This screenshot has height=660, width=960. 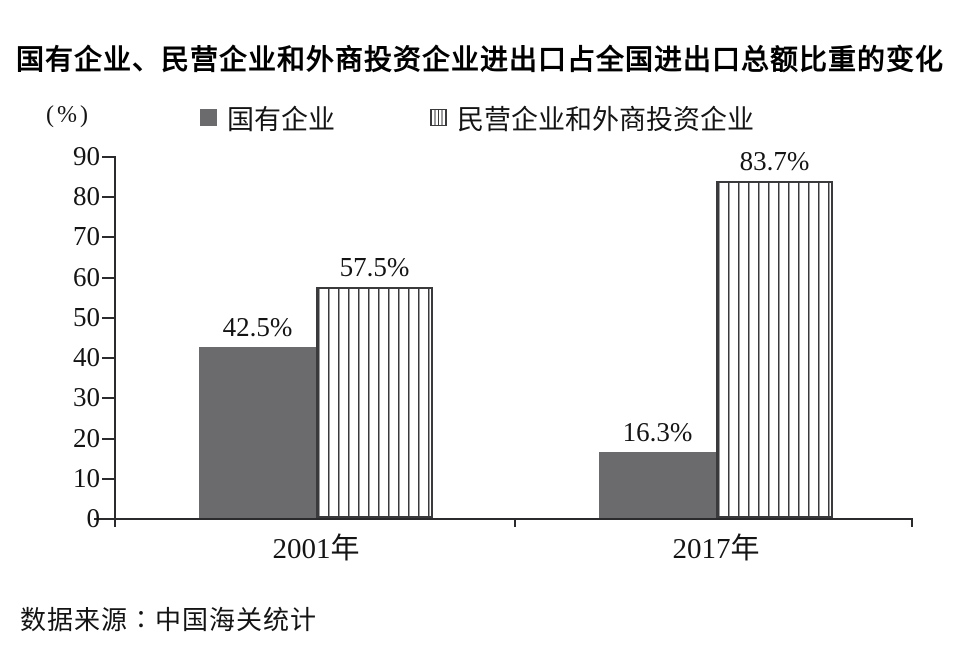 I want to click on legend-label-private-foreign: 民营企业和外商投资企业, so click(x=605, y=120).